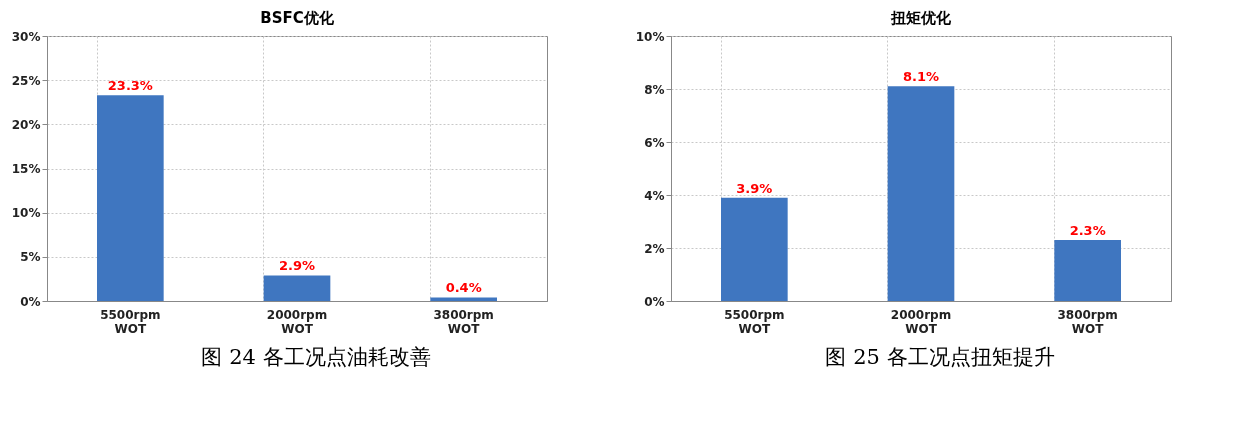 The width and height of the screenshot is (1257, 421). What do you see at coordinates (26, 36) in the screenshot?
I see `y-tick-label: 30%` at bounding box center [26, 36].